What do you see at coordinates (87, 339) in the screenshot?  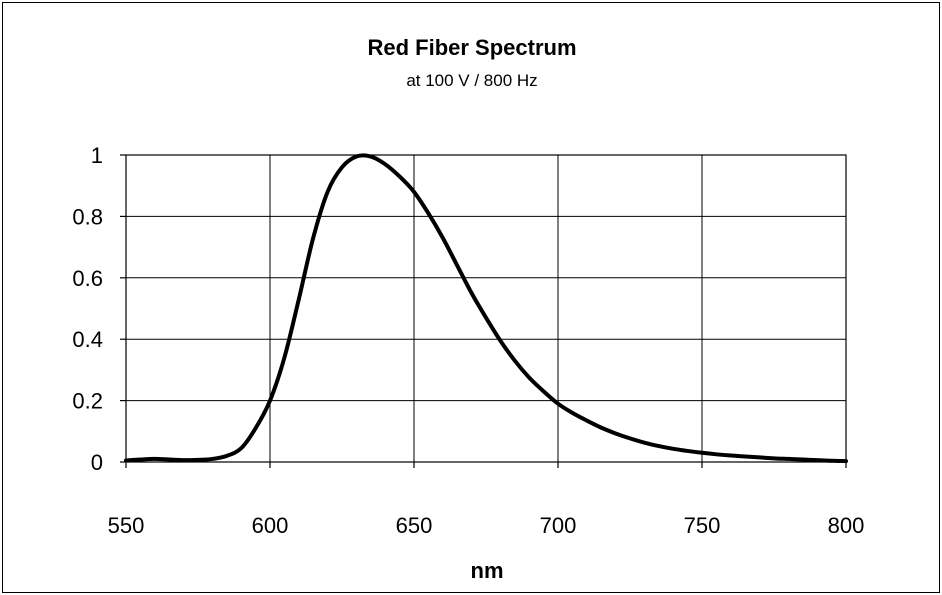 I see `y-tick-label: 0.4` at bounding box center [87, 339].